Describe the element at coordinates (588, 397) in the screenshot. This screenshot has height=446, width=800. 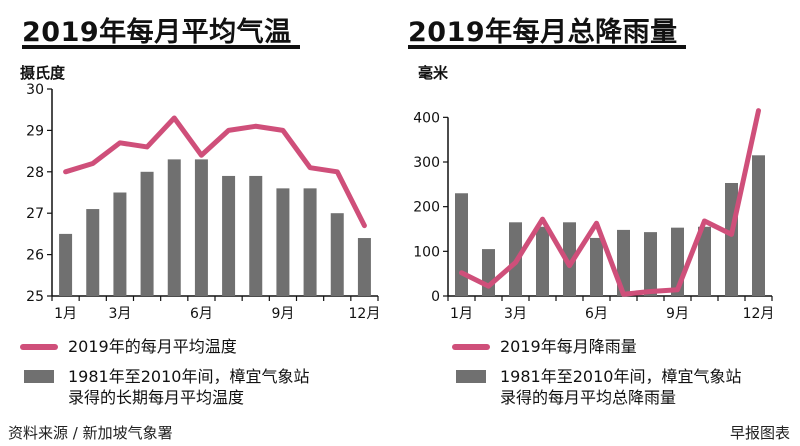
I see `legend-text: 录得的每月平均总降雨量` at that location.